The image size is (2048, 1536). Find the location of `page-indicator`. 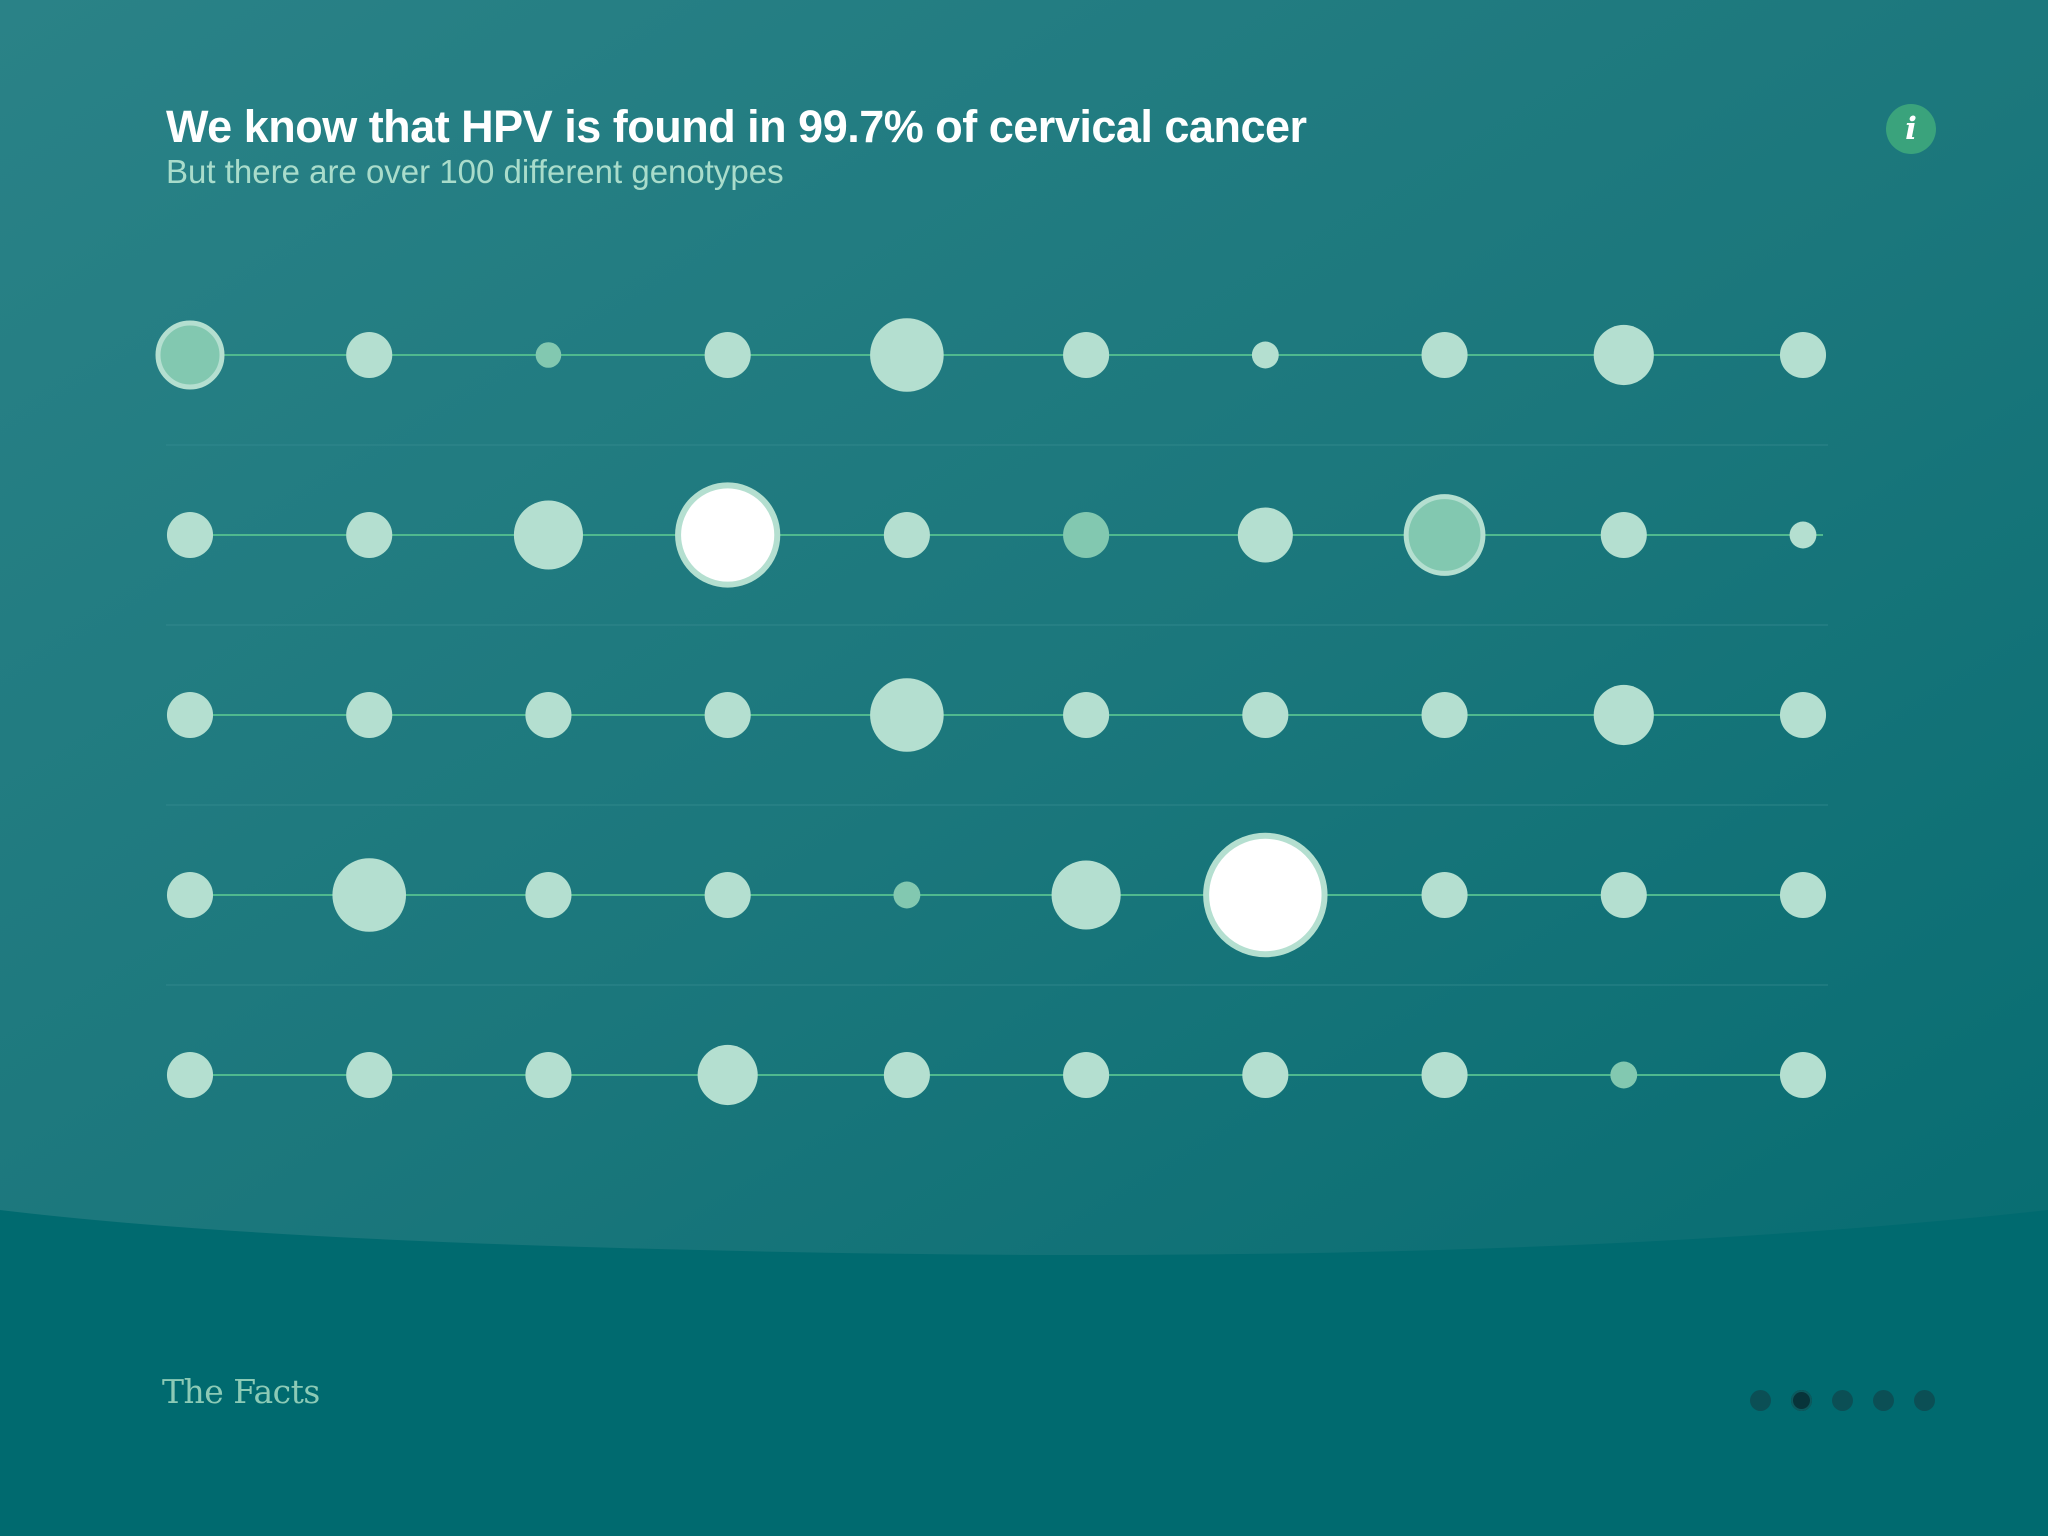

page-indicator is located at coordinates (1842, 1400).